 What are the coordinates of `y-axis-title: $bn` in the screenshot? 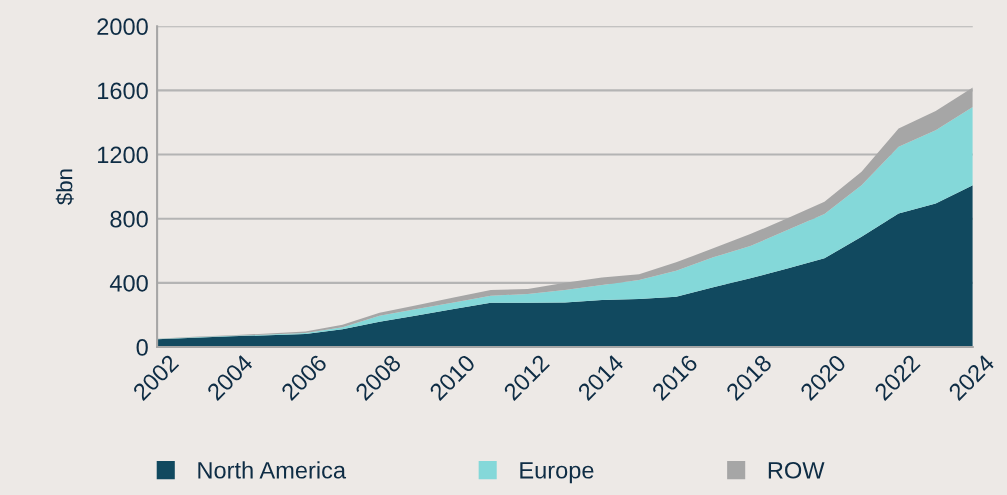 It's located at (64, 187).